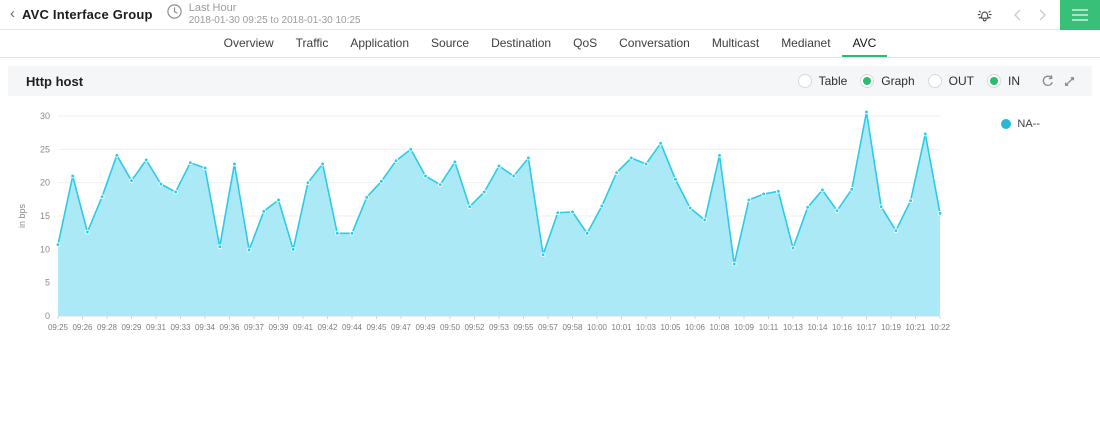 This screenshot has height=433, width=1100. Describe the element at coordinates (376, 327) in the screenshot. I see `svg-text: 09:45` at that location.